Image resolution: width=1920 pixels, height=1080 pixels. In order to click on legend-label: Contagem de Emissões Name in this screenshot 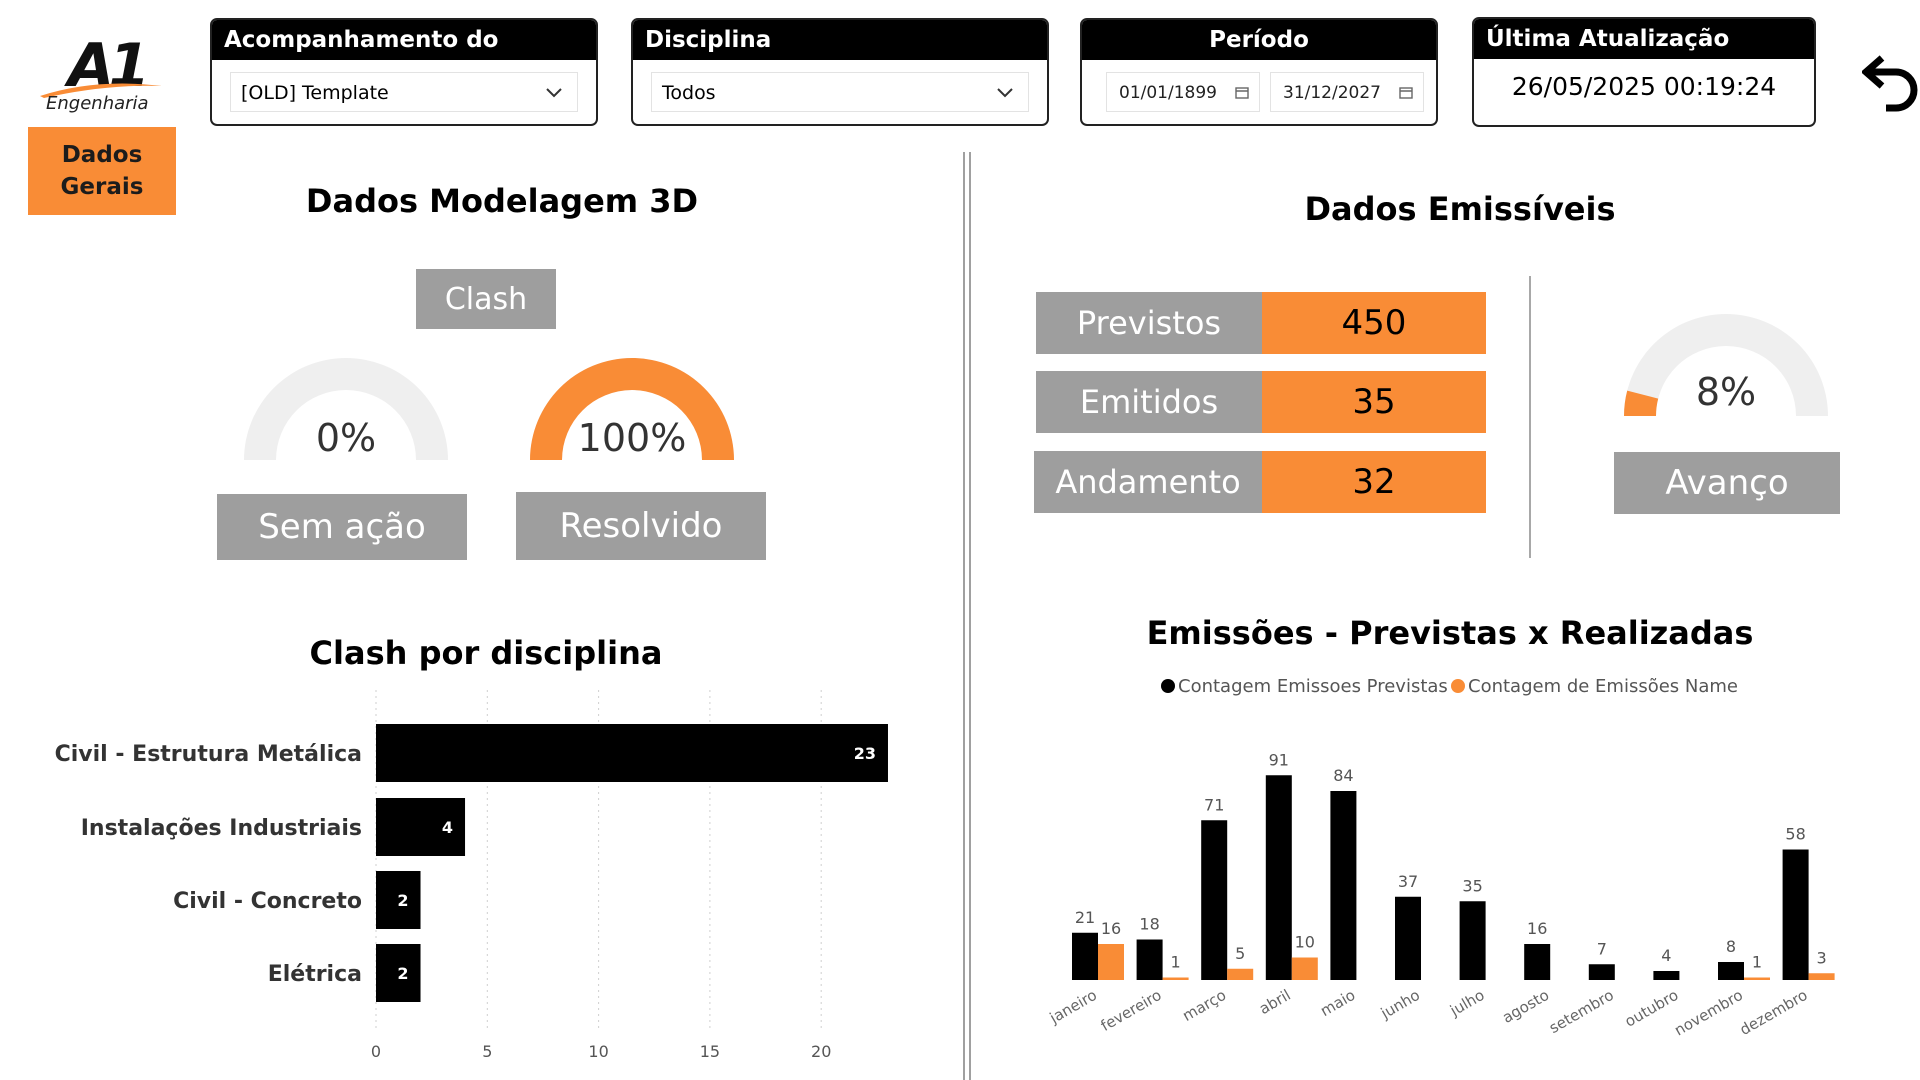, I will do `click(1603, 686)`.